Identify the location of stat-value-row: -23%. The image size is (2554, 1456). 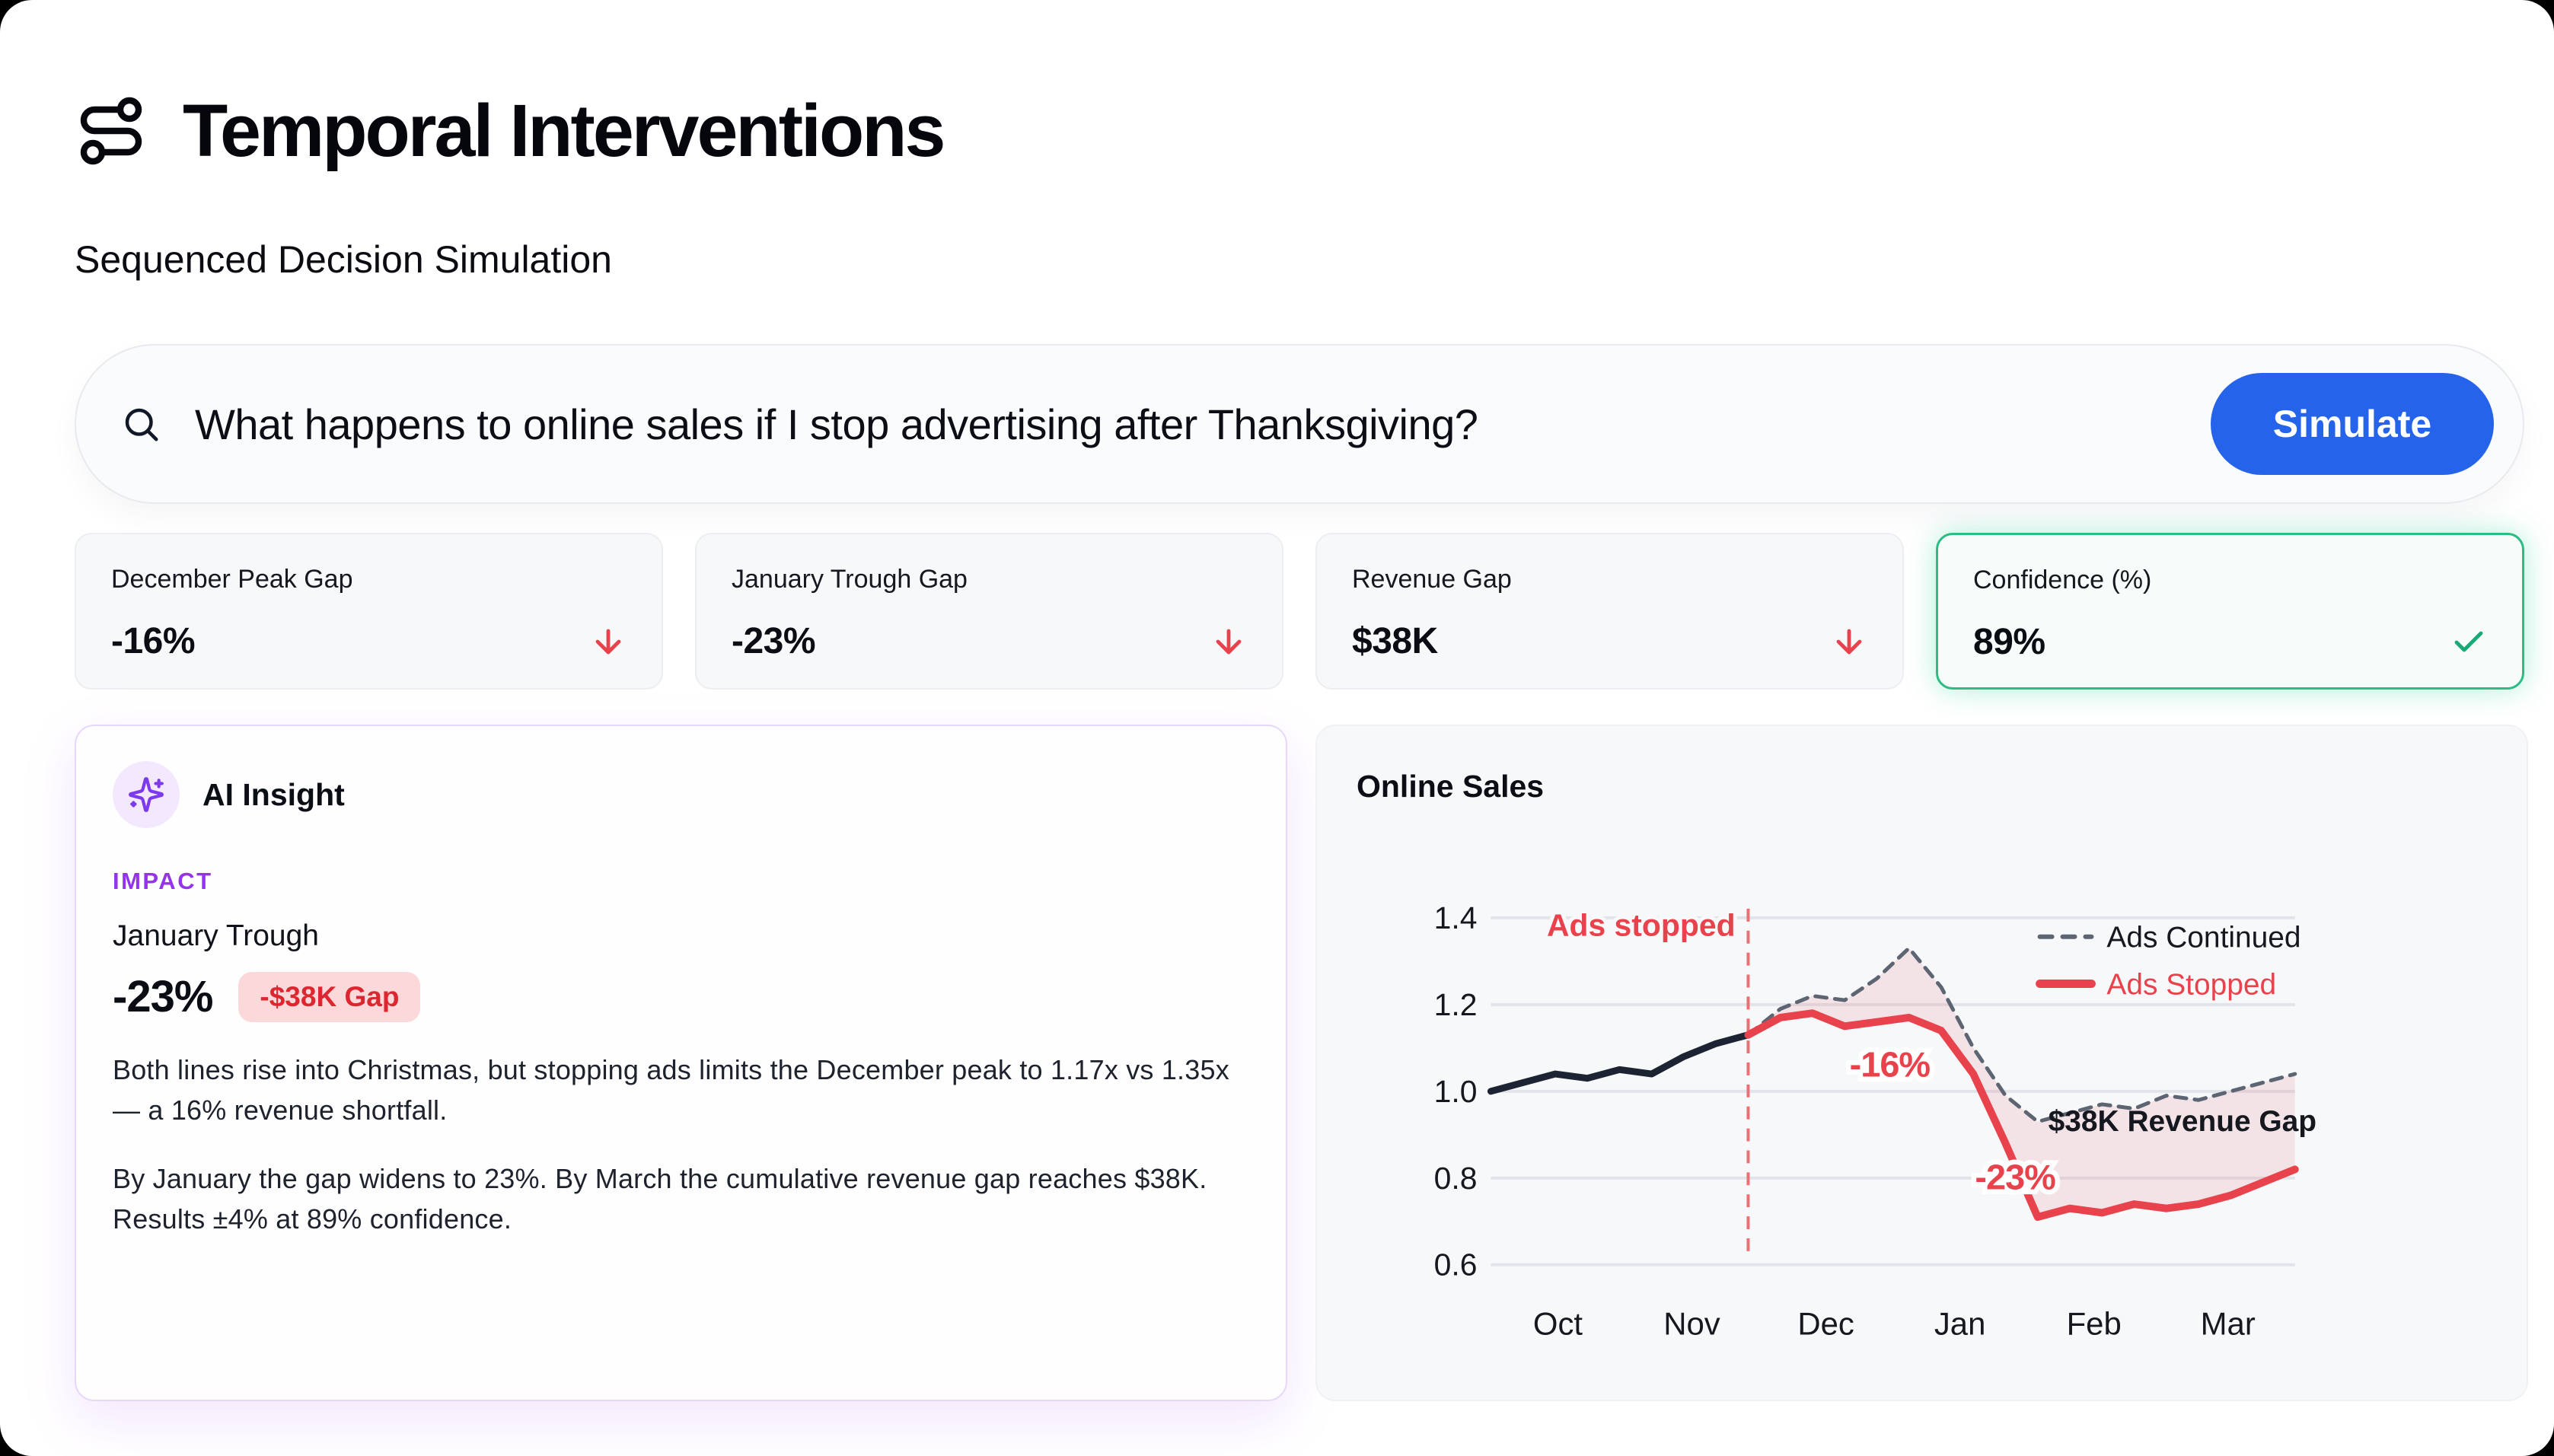
(990, 641).